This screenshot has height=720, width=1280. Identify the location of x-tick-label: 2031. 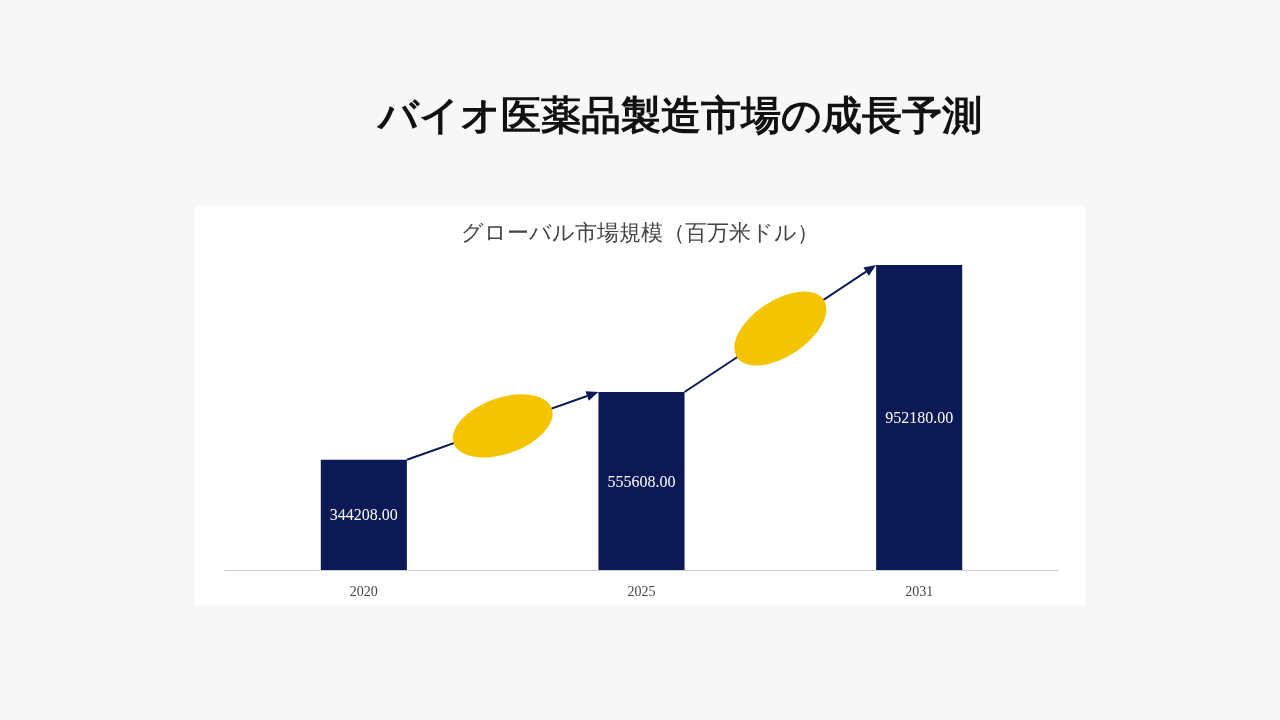
(919, 591).